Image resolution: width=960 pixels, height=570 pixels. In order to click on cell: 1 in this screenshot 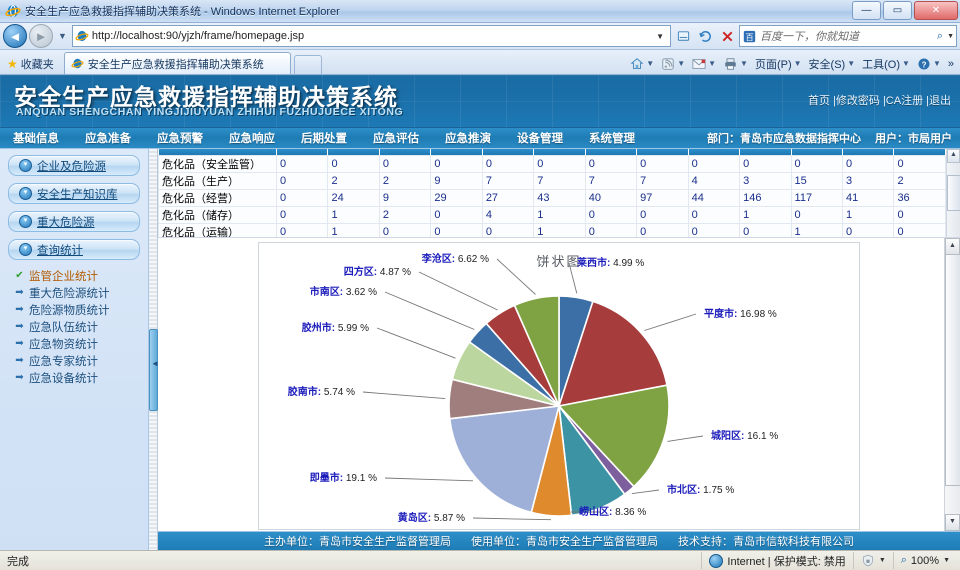, I will do `click(559, 215)`.